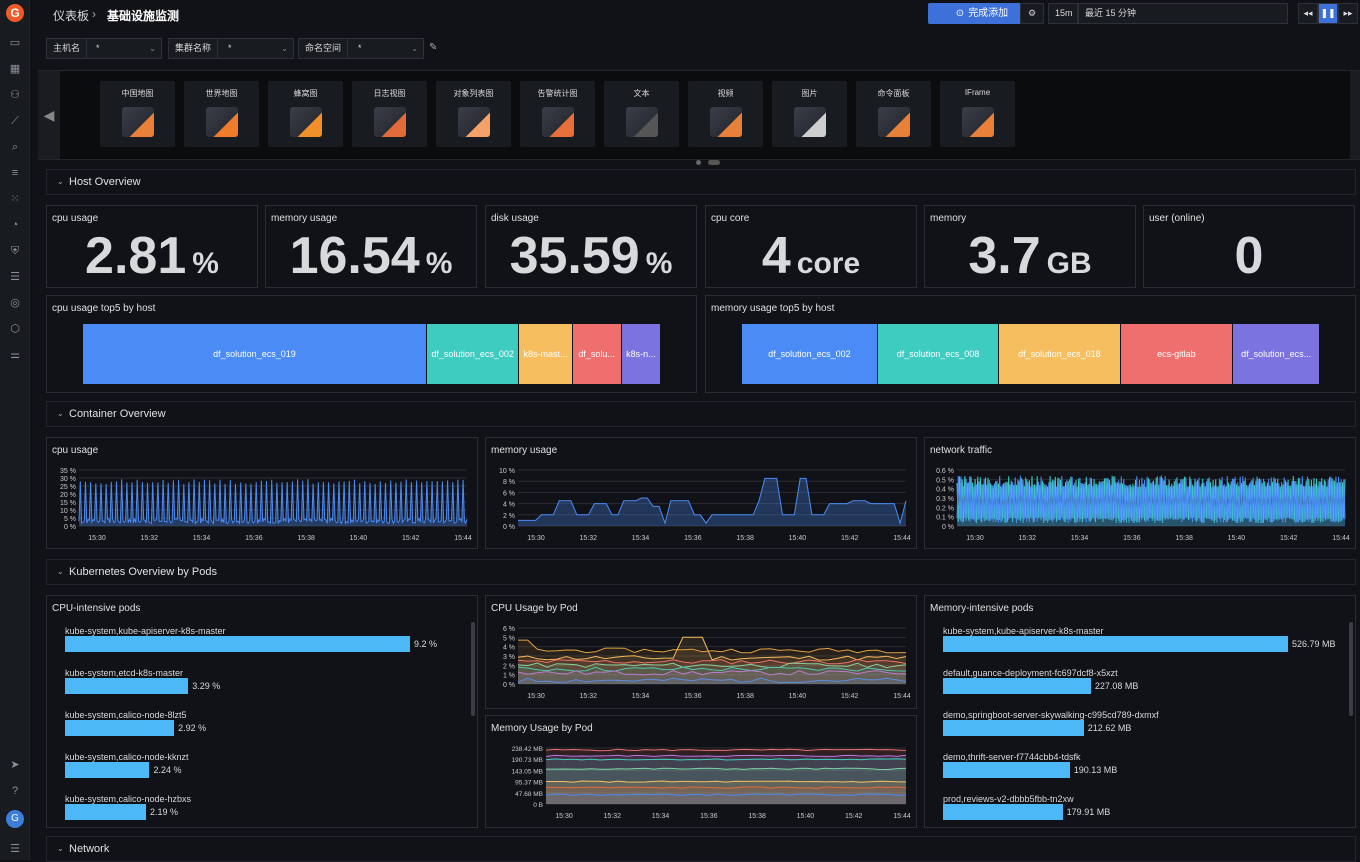 Image resolution: width=1360 pixels, height=862 pixels. I want to click on scroll-left-icon: ◀, so click(49, 115).